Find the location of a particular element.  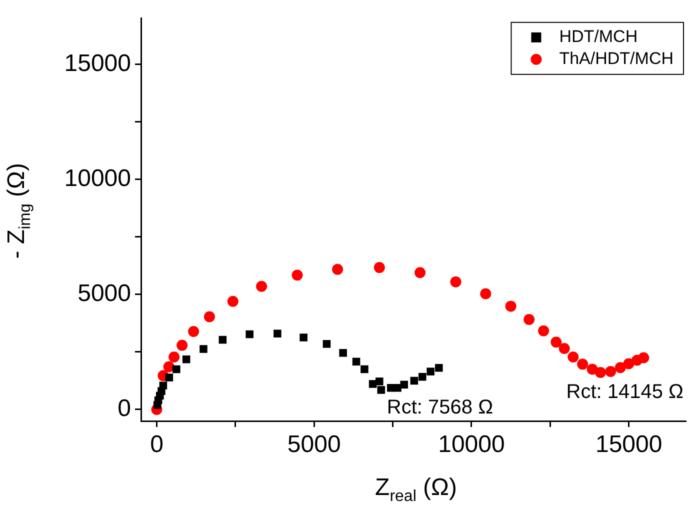

annotation: Rct: 7568 Ω is located at coordinates (440, 407).